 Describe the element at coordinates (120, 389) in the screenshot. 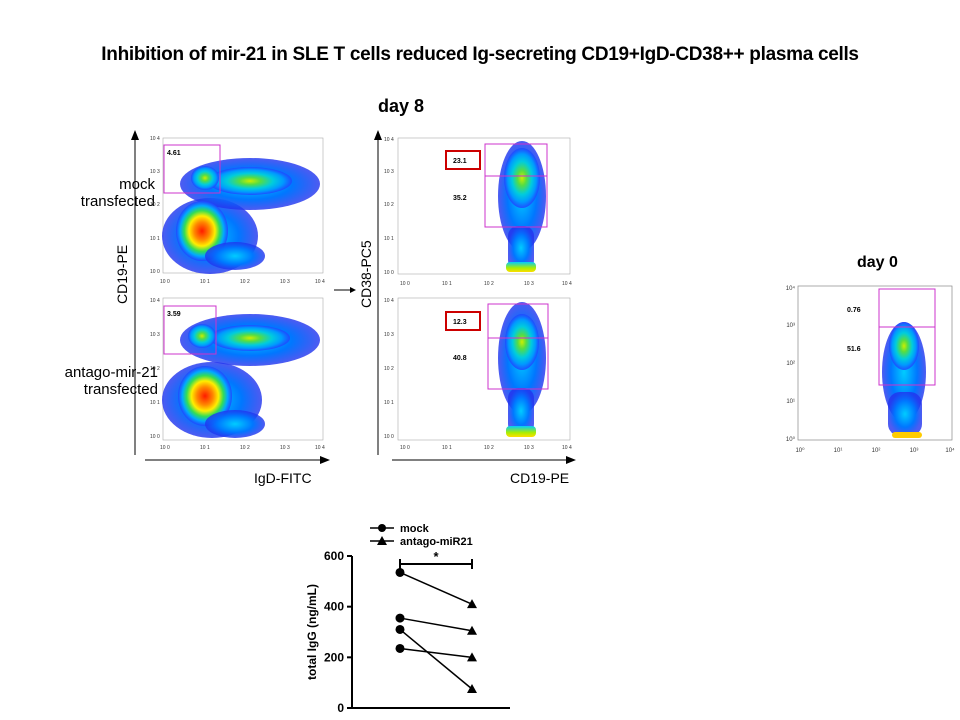

I see `row-label-antago-line2: transfected` at that location.